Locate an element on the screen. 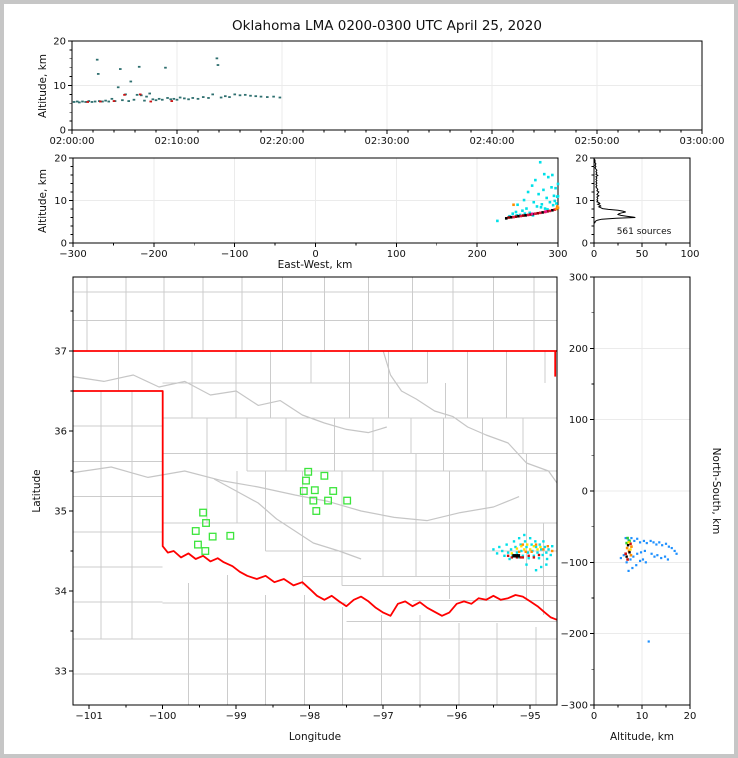 The width and height of the screenshot is (738, 758). x-tick-label: 02:40:00 is located at coordinates (492, 141).